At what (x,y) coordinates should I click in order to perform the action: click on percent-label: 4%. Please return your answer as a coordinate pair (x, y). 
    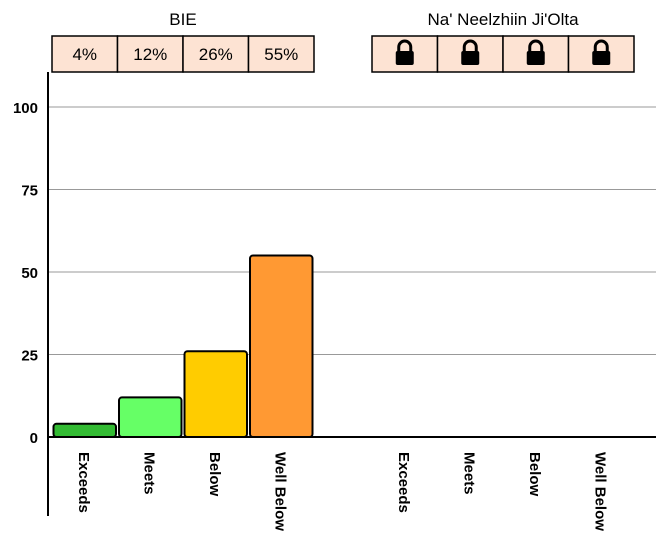
    Looking at the image, I should click on (84, 54).